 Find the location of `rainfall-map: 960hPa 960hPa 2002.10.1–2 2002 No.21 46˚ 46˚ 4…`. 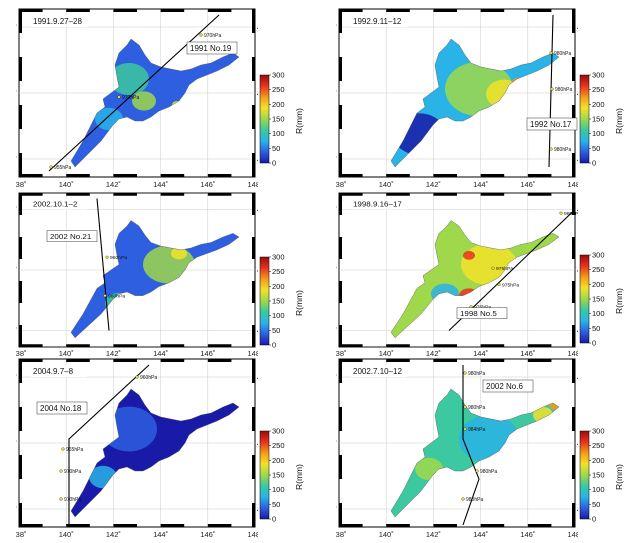

rainfall-map: 960hPa 960hPa 2002.10.1–2 2002 No.21 46˚ 46˚ 4… is located at coordinates (137, 275).